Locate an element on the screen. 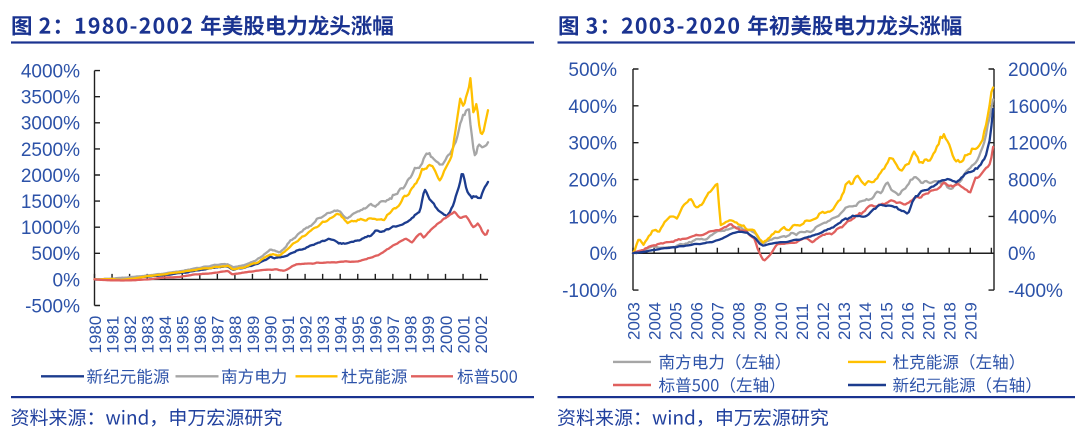  svg-text: 2500% is located at coordinates (50, 150).